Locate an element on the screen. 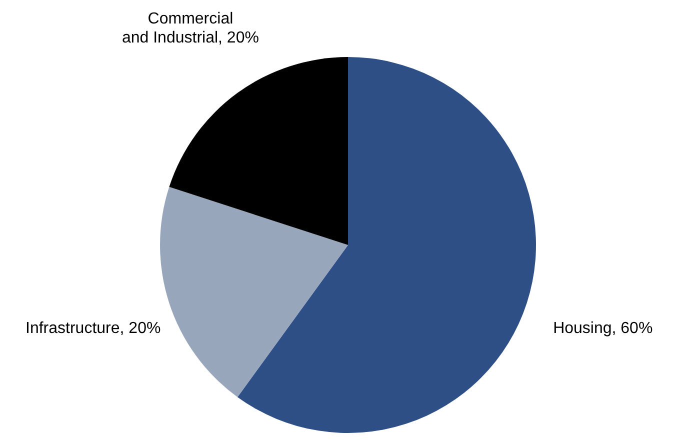 This screenshot has height=441, width=679. slice-label: Commercial and Industrial, 20% is located at coordinates (190, 28).